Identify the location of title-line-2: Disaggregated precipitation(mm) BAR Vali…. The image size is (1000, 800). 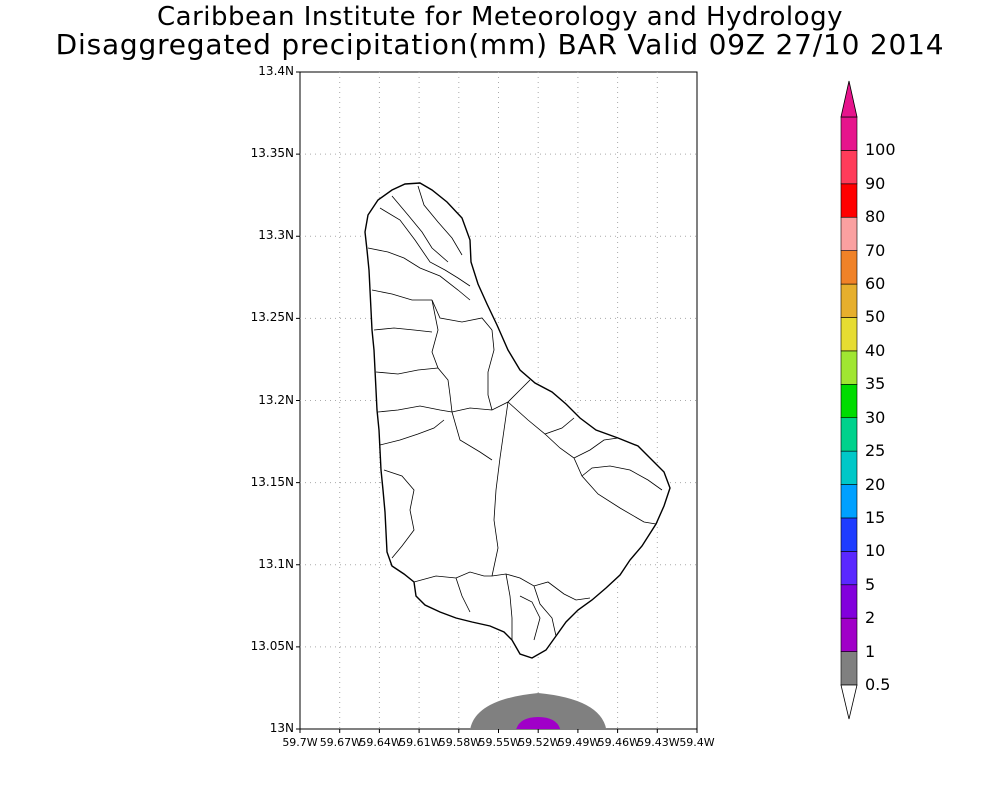
(500, 44).